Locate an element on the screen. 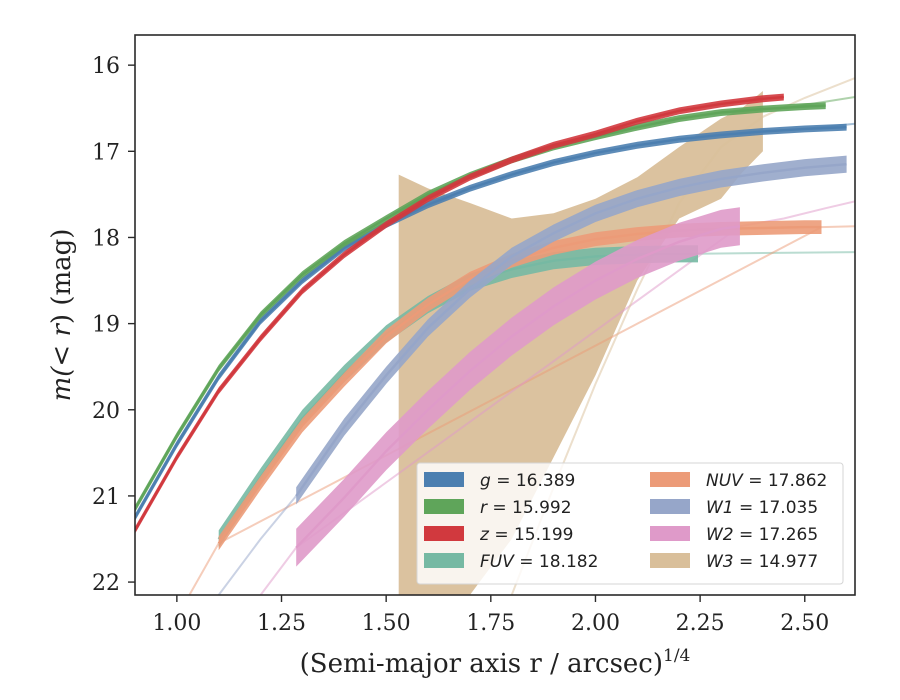 This screenshot has height=700, width=900. x-tick-label: 2.50 is located at coordinates (804, 623).